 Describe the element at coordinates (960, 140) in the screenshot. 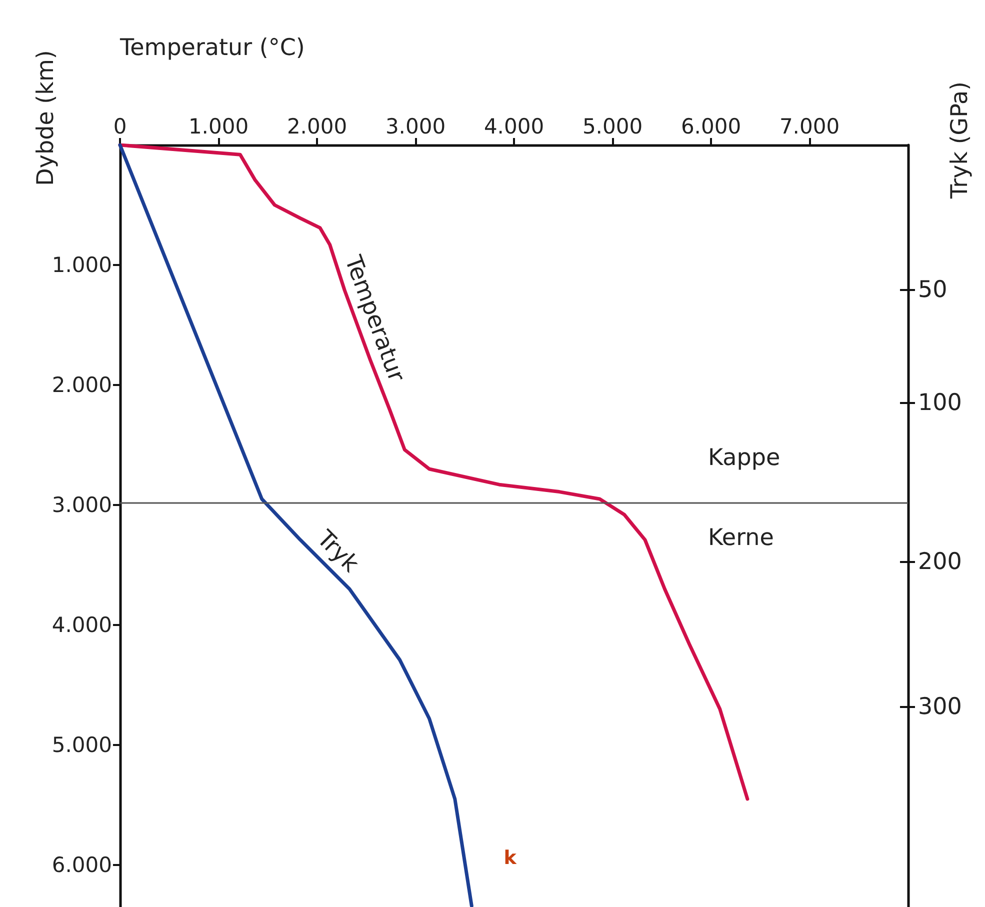

I see `y2-axis-title: Tryk (GPa)` at that location.